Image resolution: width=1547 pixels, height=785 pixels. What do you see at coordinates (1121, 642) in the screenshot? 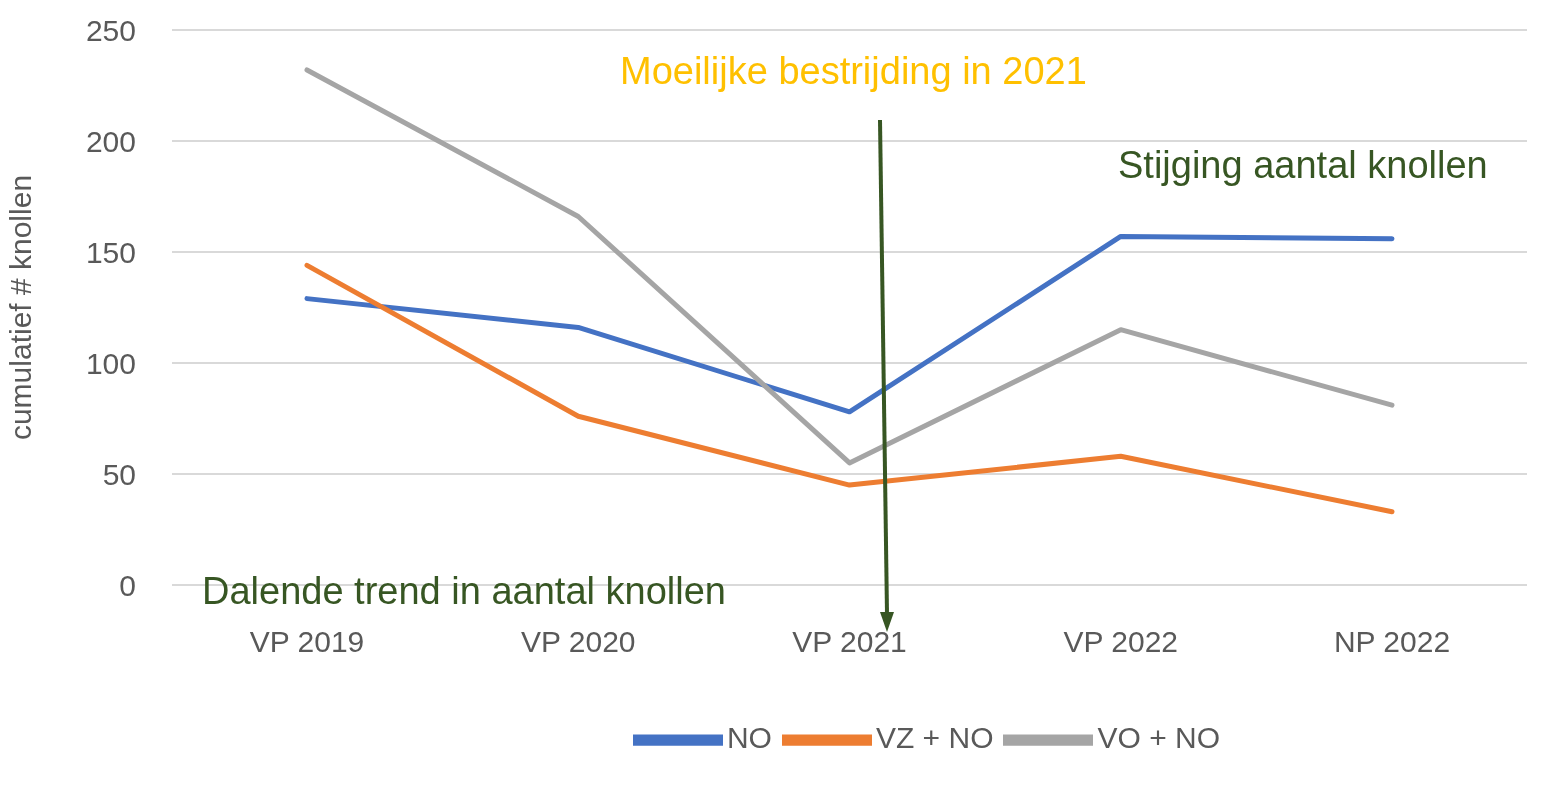
I see `x-tick-label: VP 2022` at bounding box center [1121, 642].